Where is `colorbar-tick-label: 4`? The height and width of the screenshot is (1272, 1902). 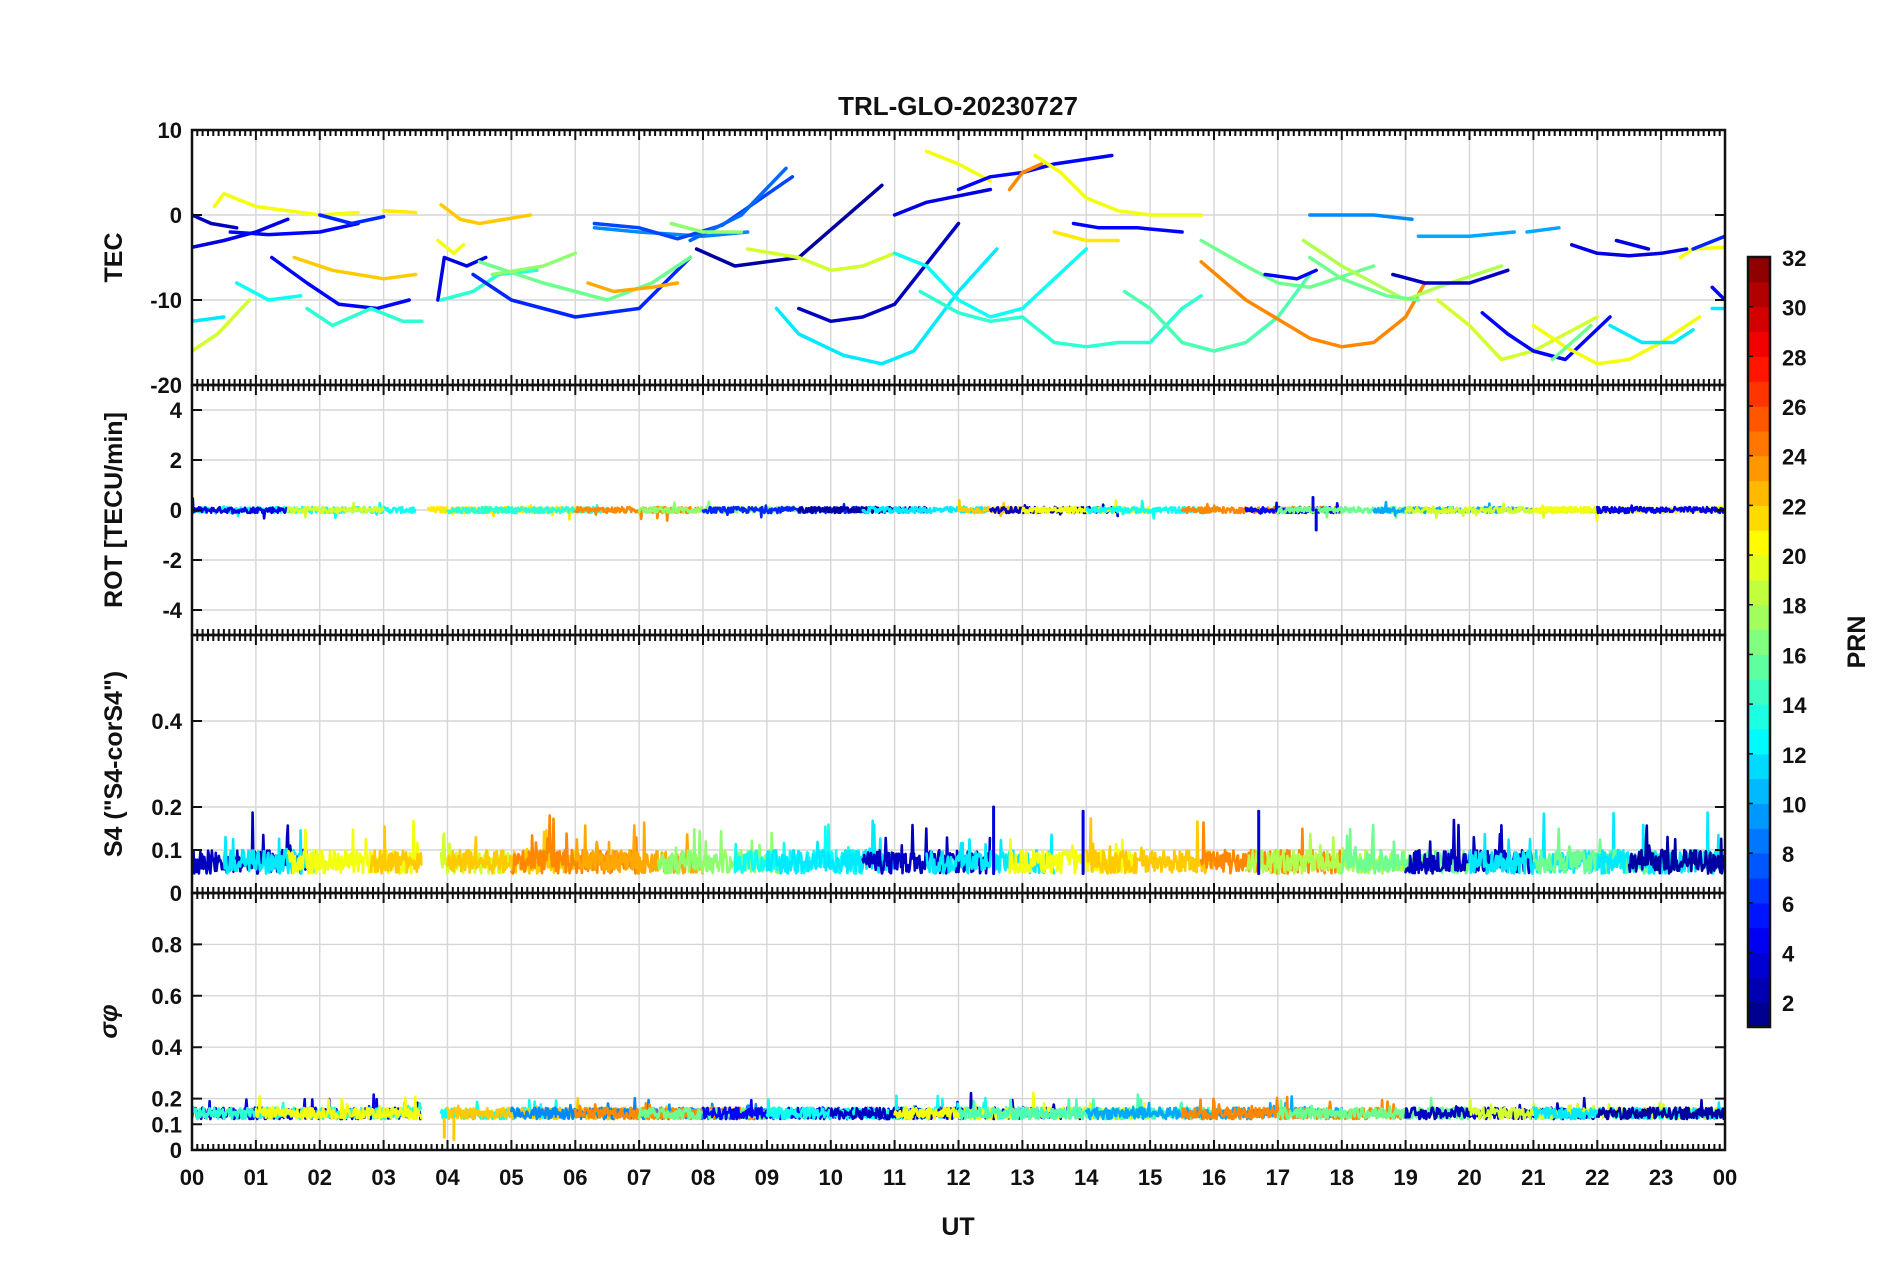
colorbar-tick-label: 4 is located at coordinates (1788, 953).